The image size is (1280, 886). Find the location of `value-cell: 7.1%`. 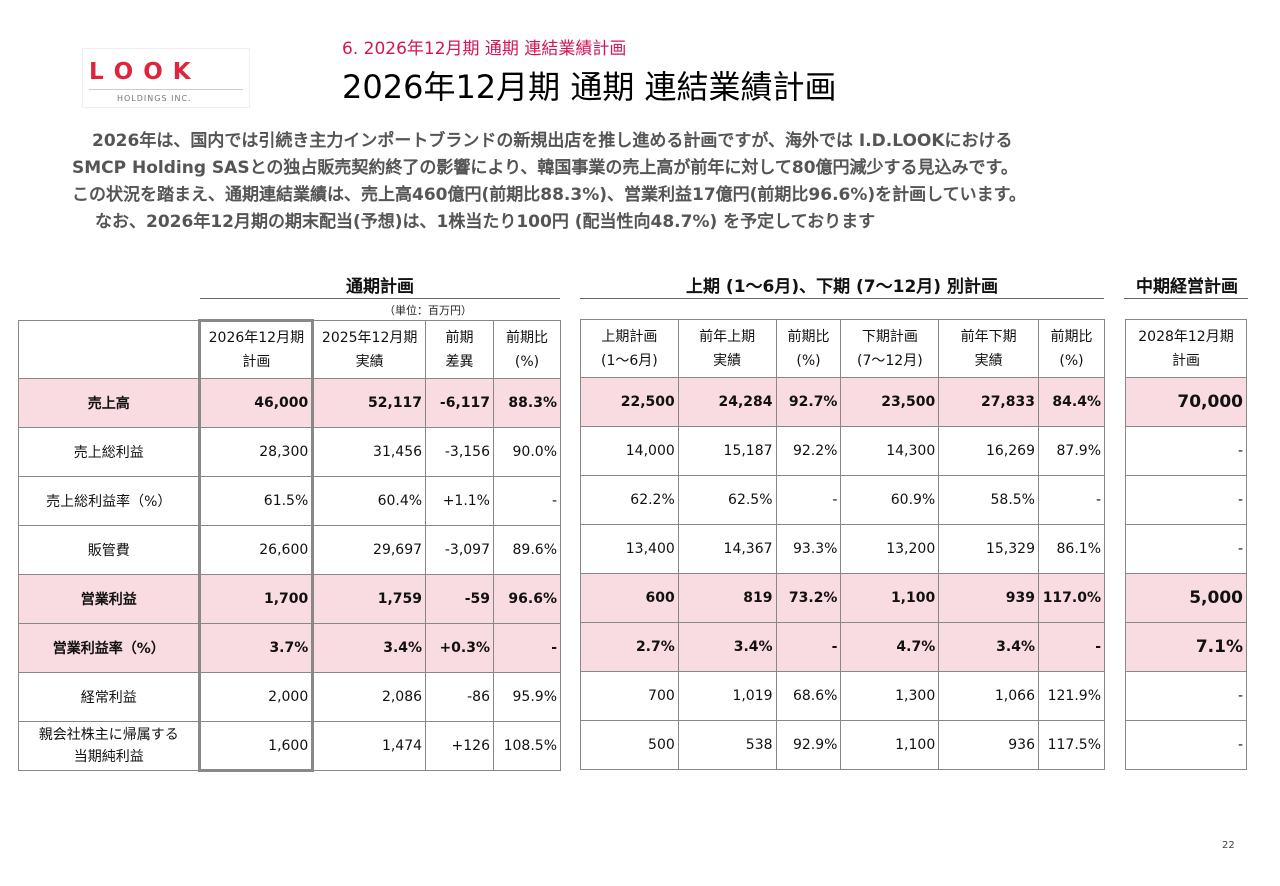

value-cell: 7.1% is located at coordinates (1186, 647).